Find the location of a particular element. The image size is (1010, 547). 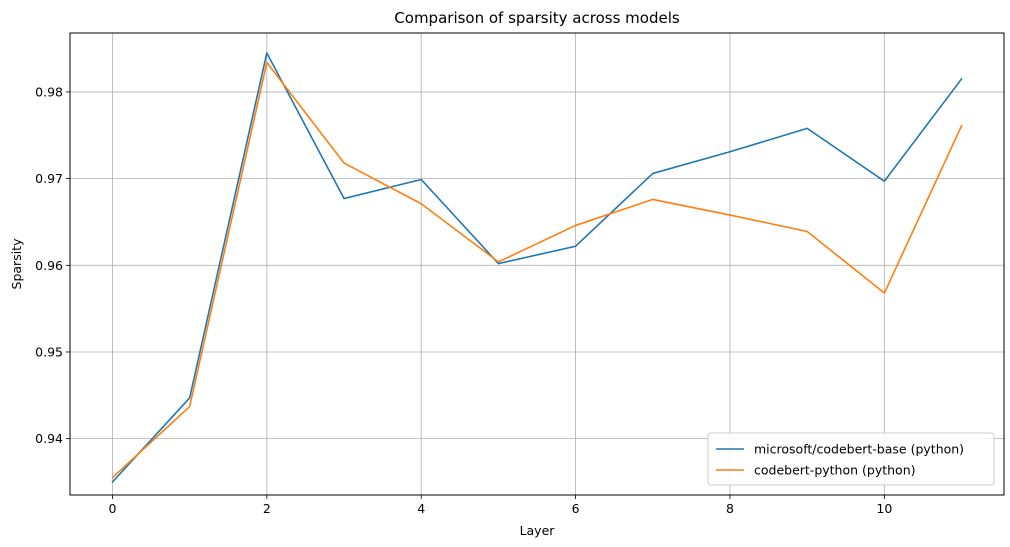

legend-label-1: codebert-python (python) is located at coordinates (835, 470).